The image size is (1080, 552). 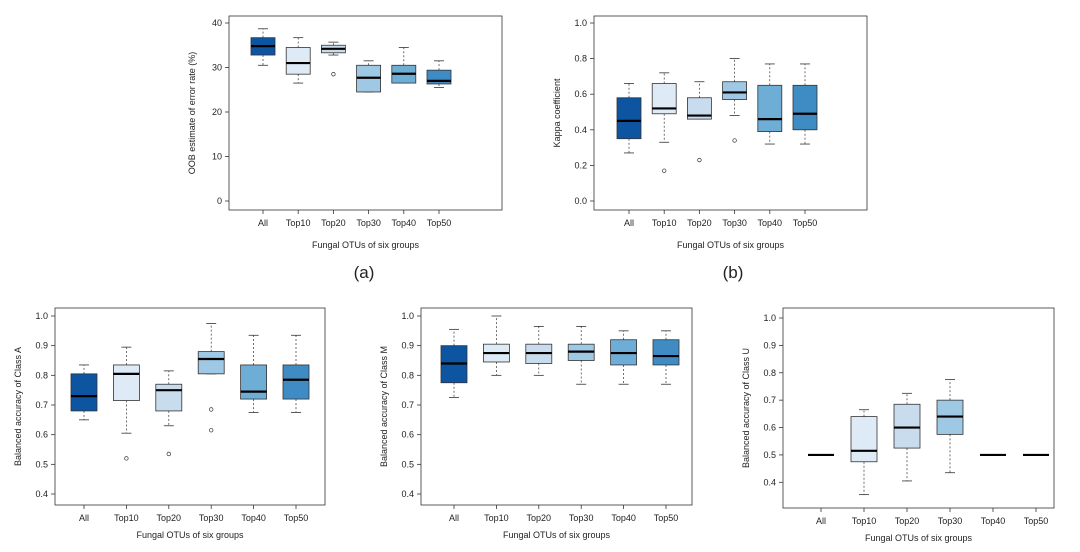 I want to click on y-tick-label: 20, so click(x=217, y=112).